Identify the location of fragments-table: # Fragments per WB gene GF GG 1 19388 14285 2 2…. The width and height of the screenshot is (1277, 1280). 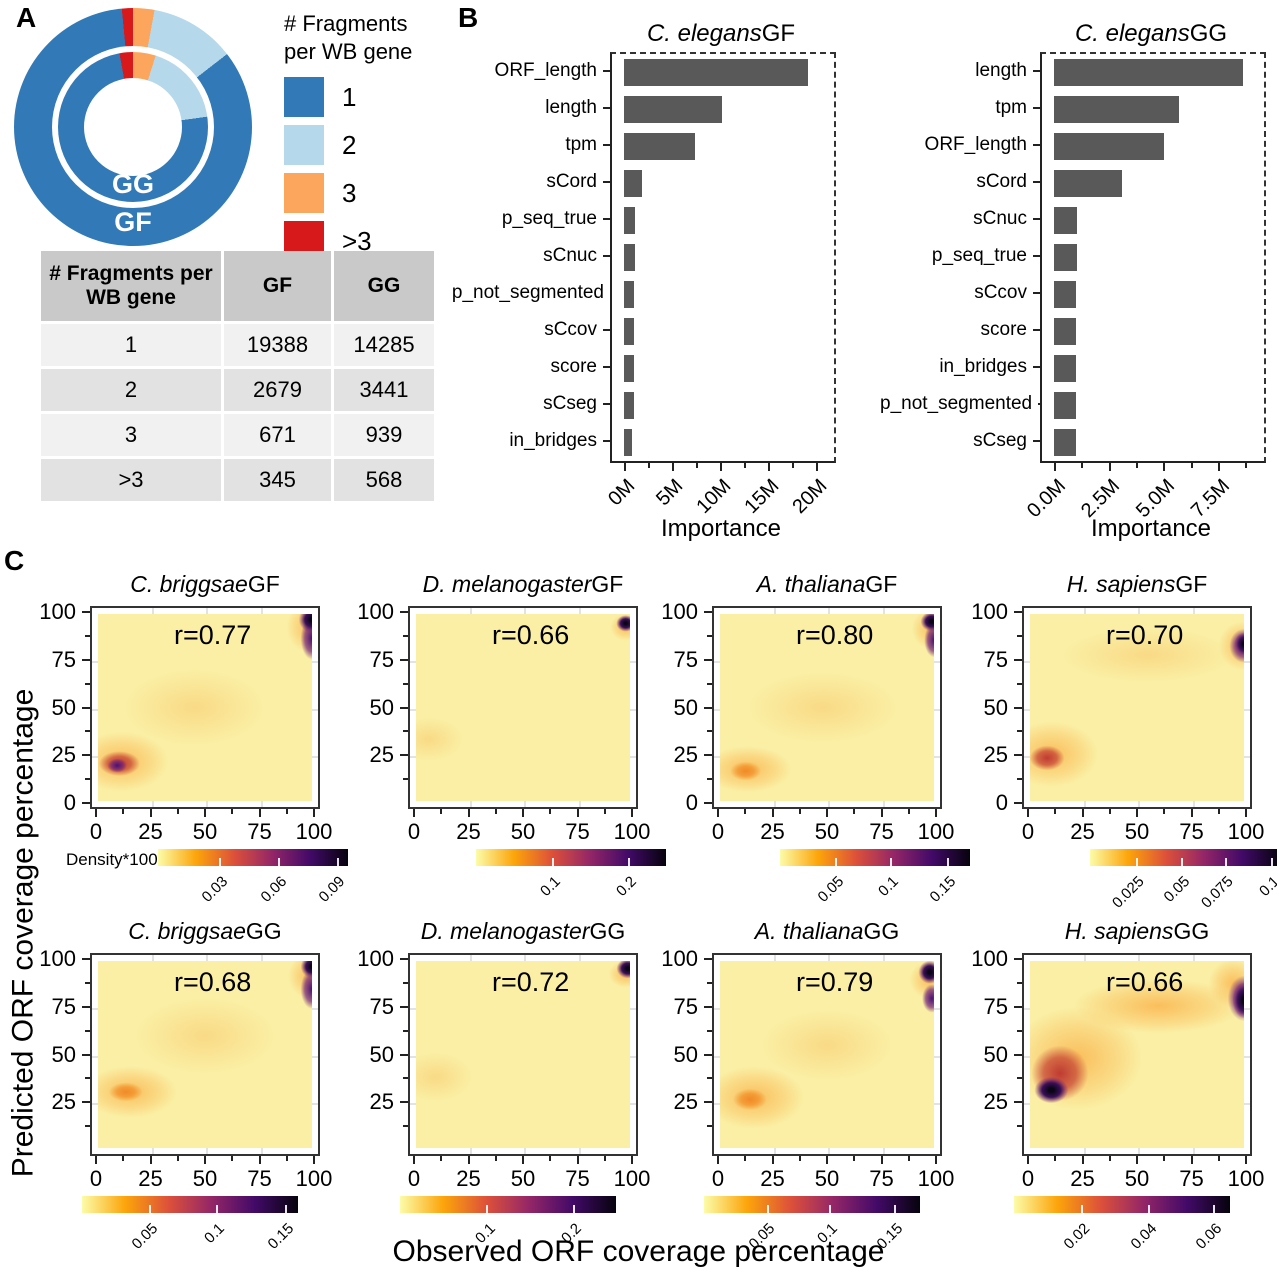
(237, 376).